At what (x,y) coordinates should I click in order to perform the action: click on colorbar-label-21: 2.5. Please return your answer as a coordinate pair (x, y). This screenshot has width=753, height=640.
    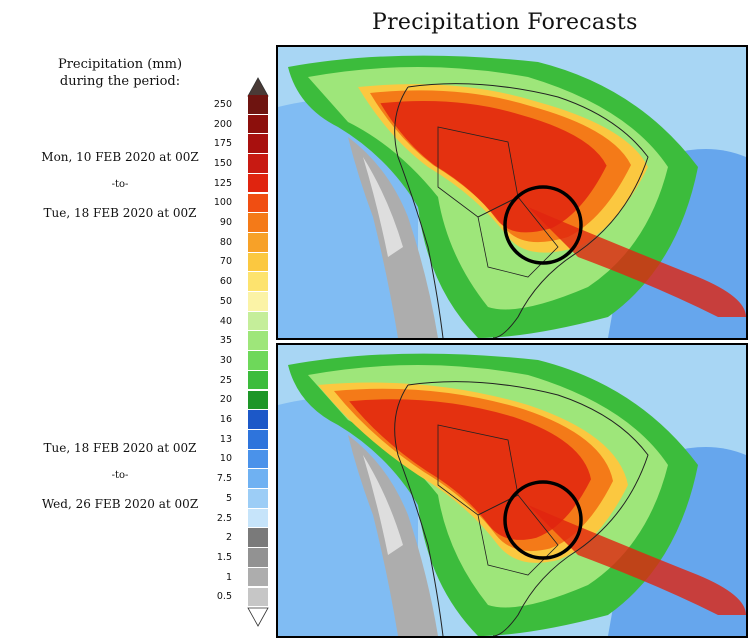
    Looking at the image, I should click on (224, 518).